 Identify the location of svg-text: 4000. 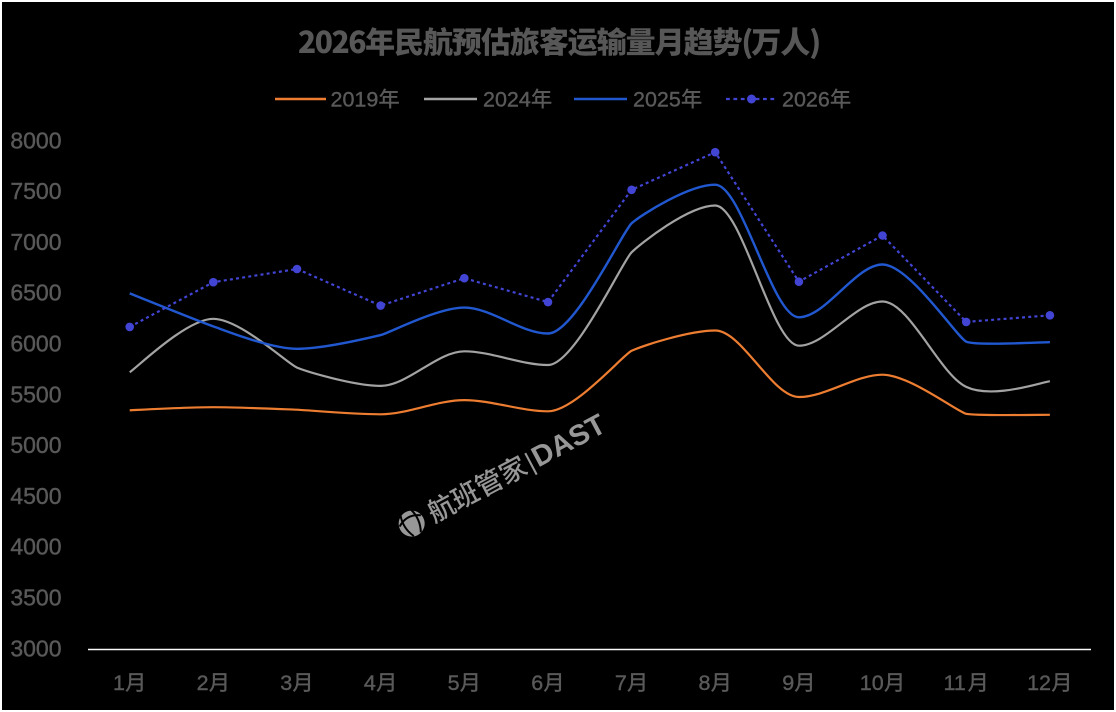
(35, 547).